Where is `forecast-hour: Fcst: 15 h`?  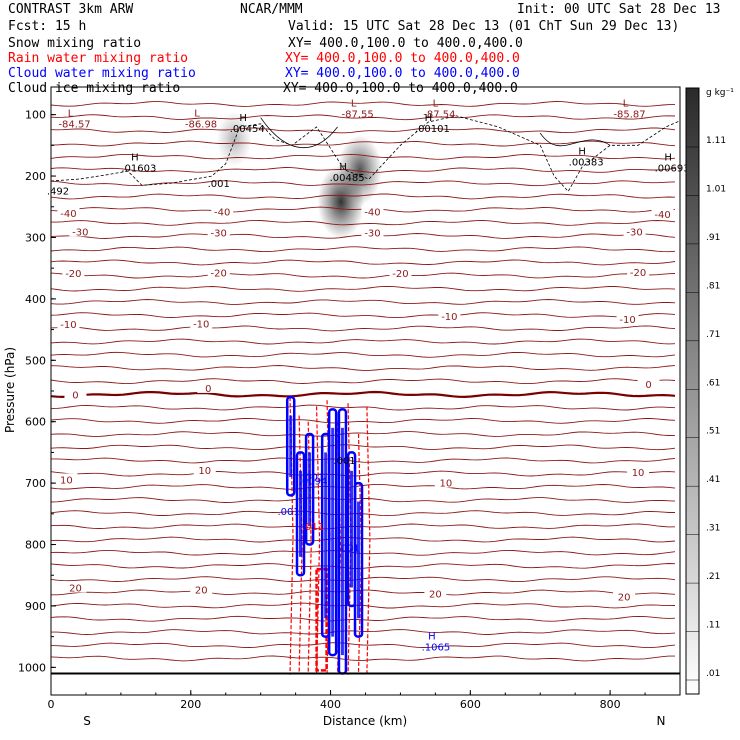
forecast-hour: Fcst: 15 h is located at coordinates (47, 26).